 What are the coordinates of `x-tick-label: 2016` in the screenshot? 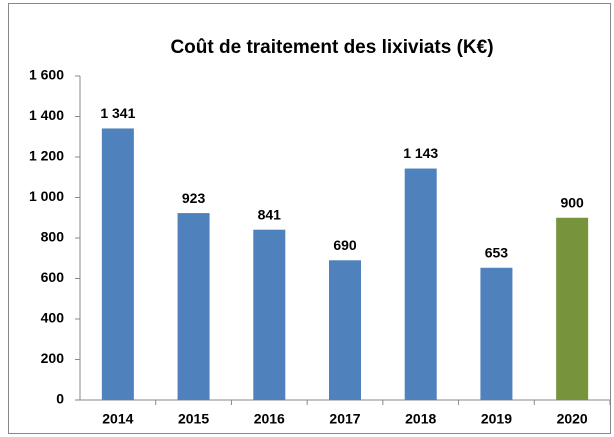 It's located at (269, 419).